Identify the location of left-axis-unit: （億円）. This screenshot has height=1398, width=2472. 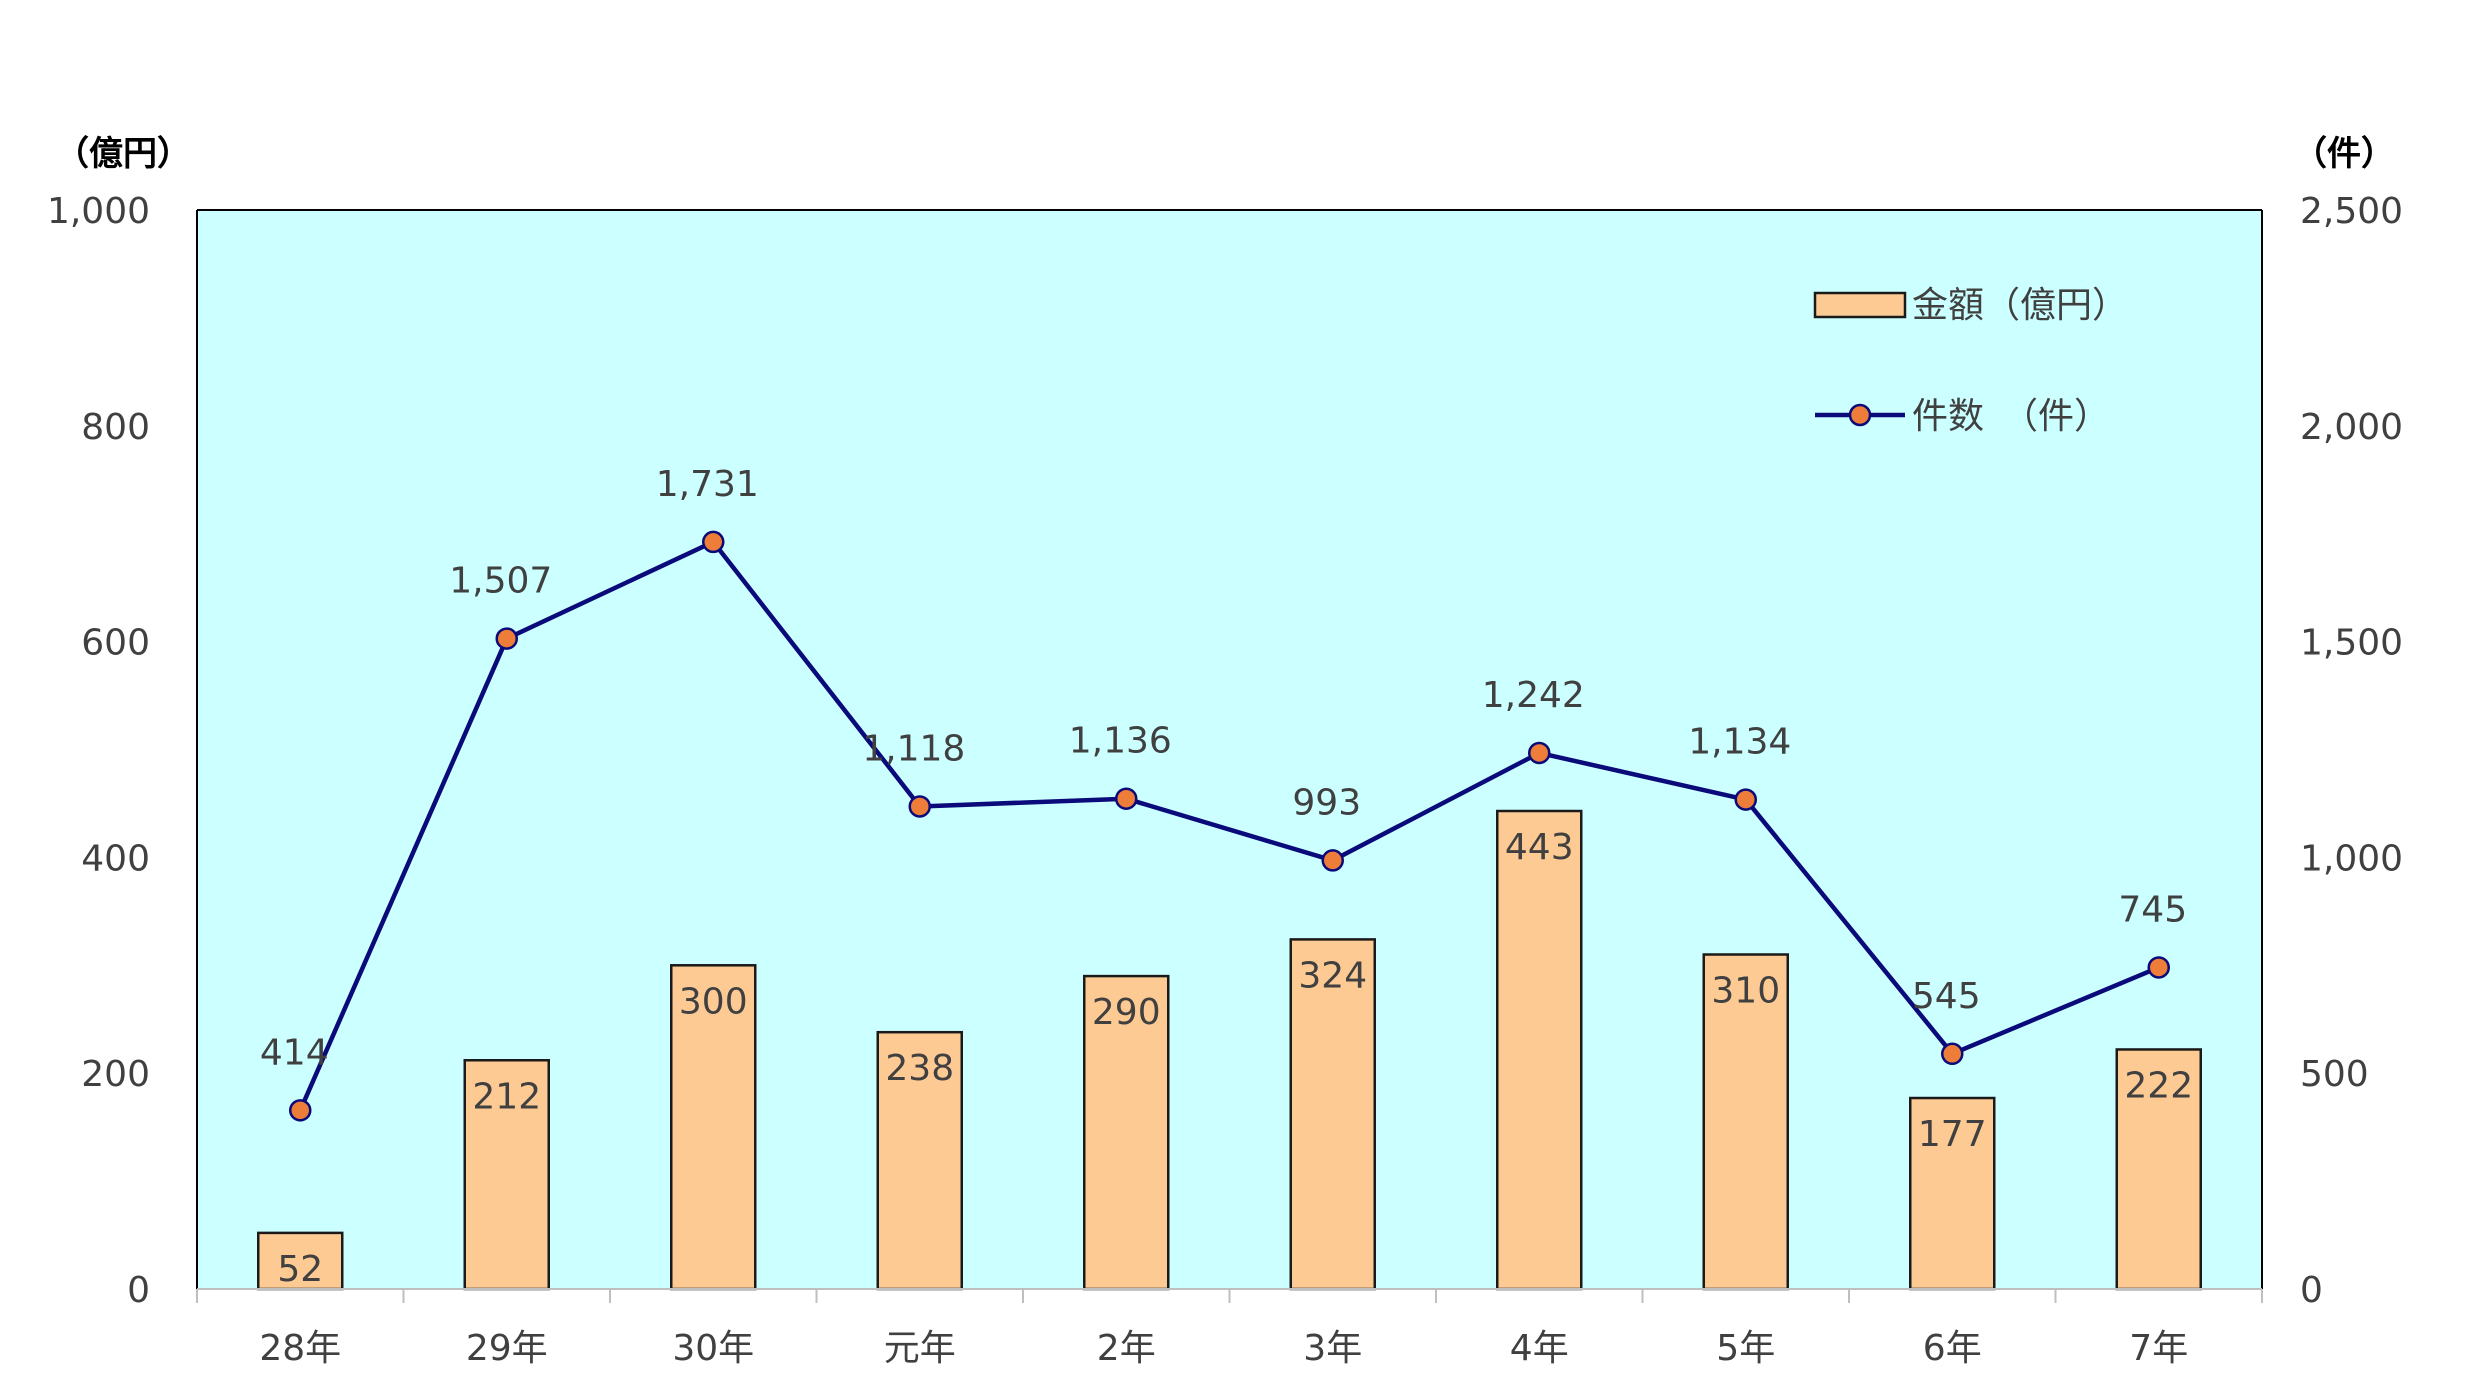
(123, 154).